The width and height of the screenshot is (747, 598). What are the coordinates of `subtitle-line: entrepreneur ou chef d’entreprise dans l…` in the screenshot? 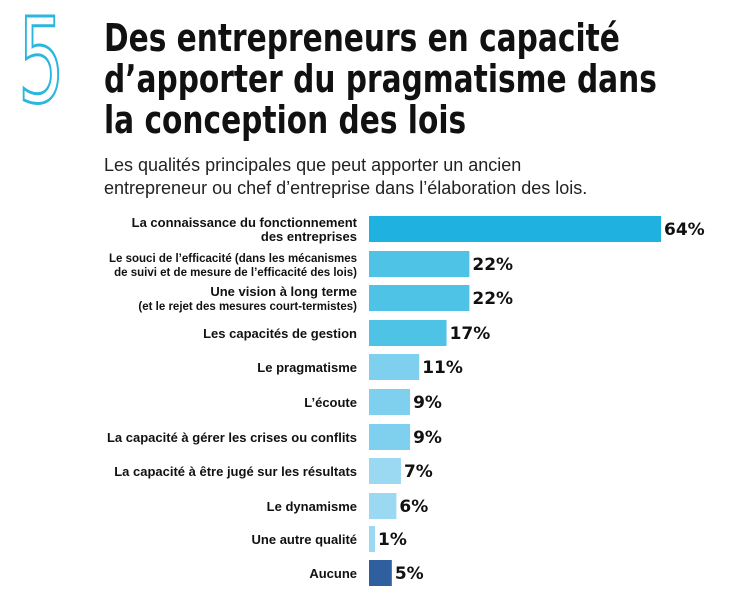 It's located at (346, 188).